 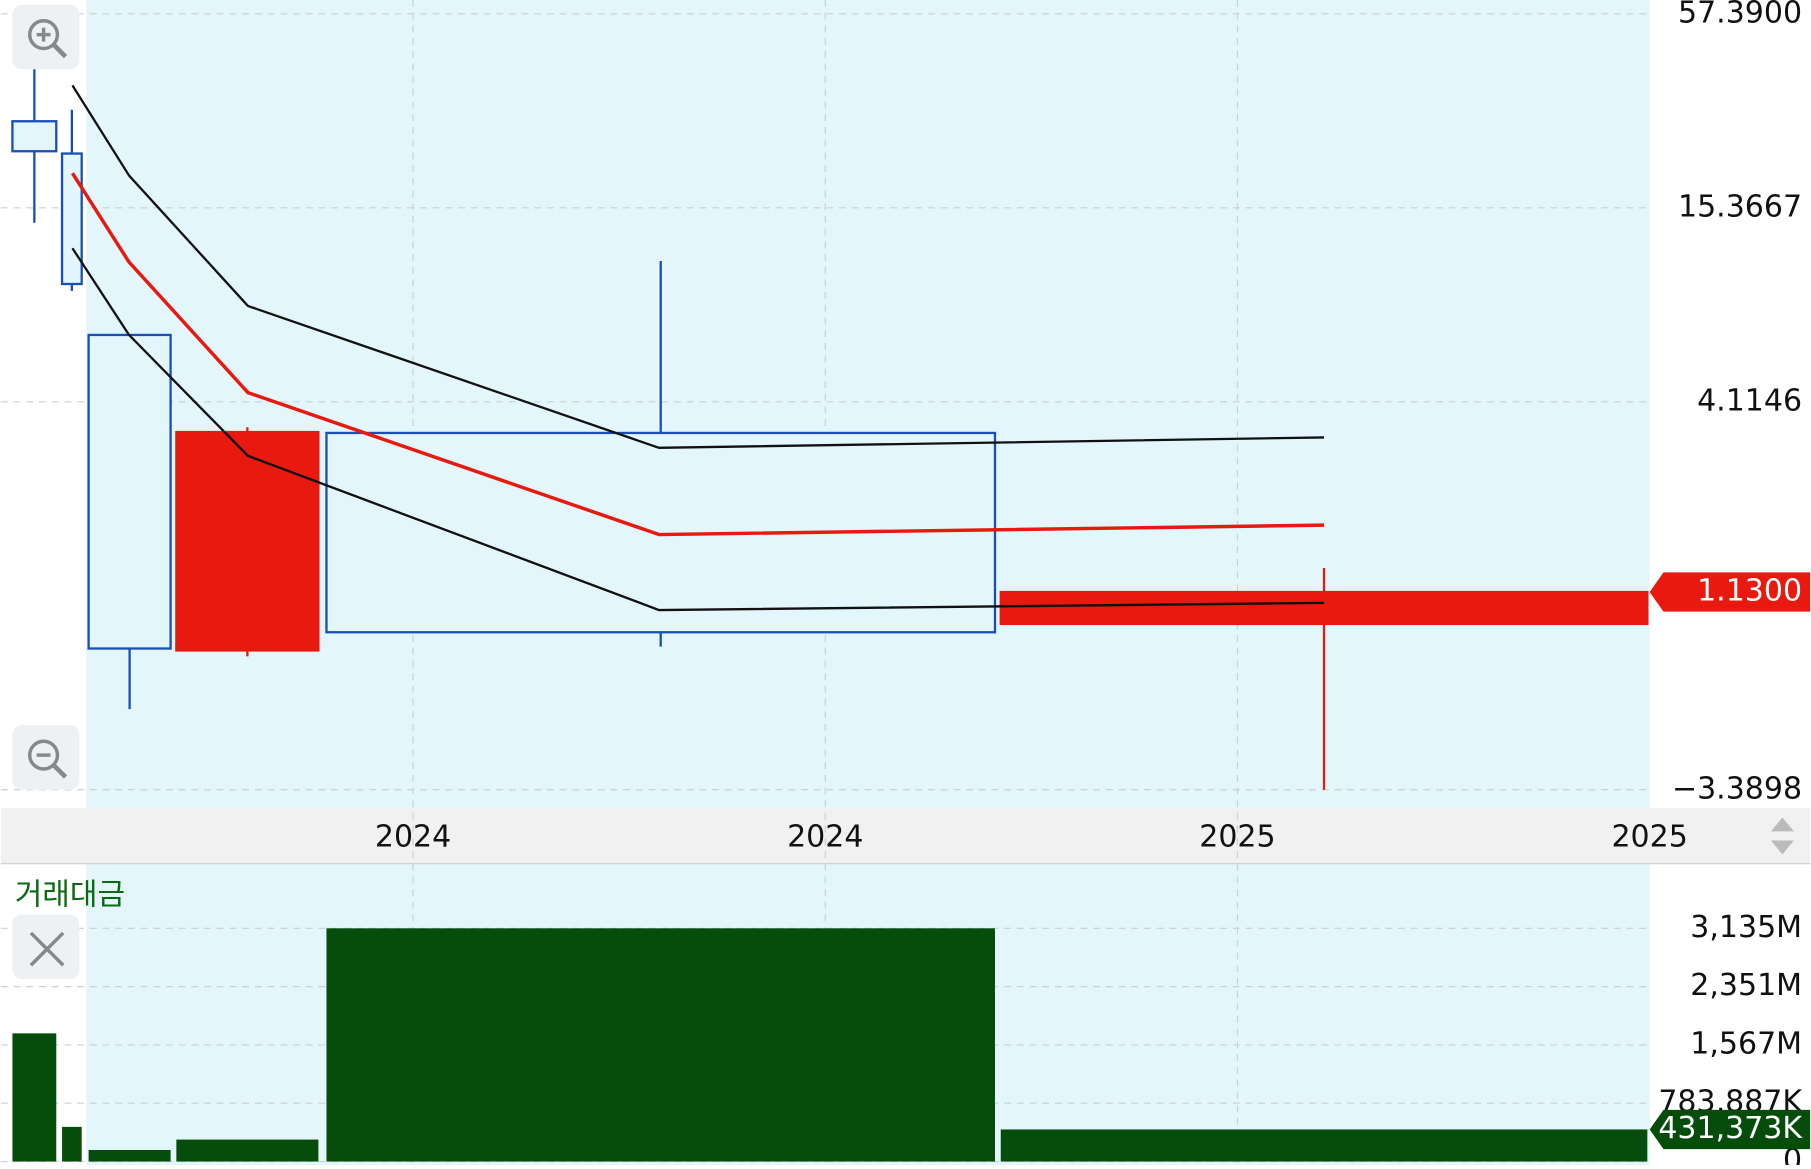 I want to click on y-tick-label: 15.3667, so click(x=1740, y=206).